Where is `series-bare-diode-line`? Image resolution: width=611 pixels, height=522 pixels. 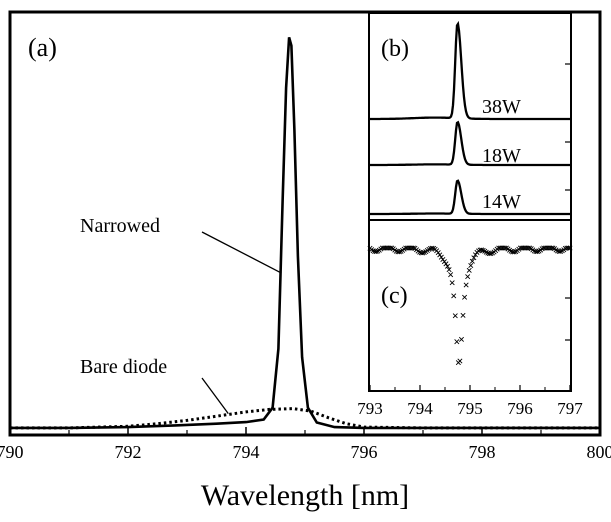 series-bare-diode-line is located at coordinates (305, 418).